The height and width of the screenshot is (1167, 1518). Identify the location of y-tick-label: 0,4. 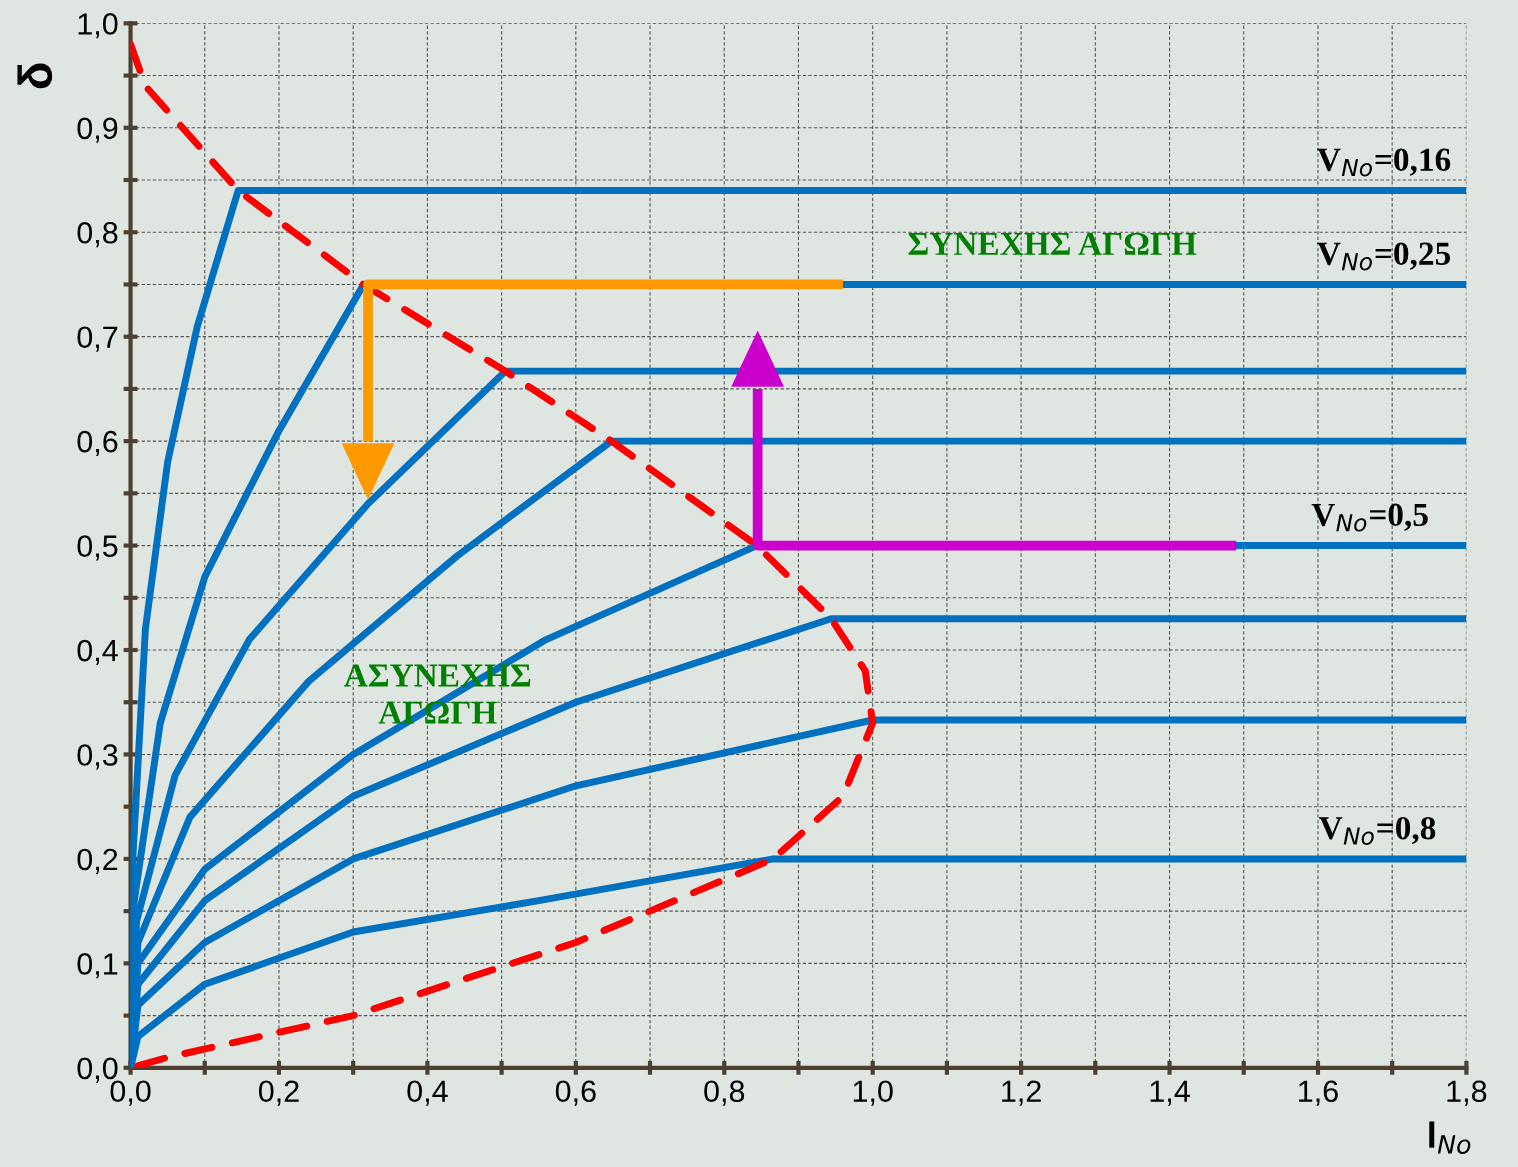
(97, 652).